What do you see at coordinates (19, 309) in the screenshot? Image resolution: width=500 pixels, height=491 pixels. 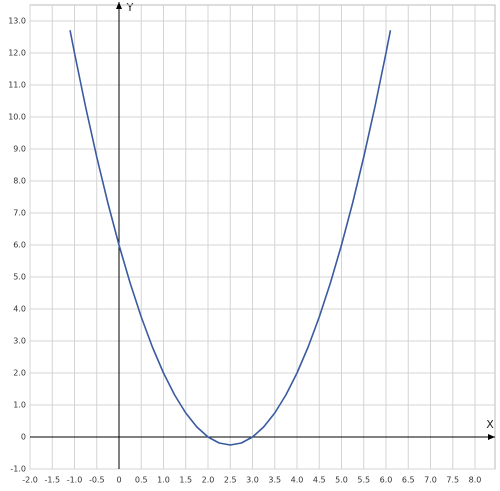 I see `y-tick-label: 4.0` at bounding box center [19, 309].